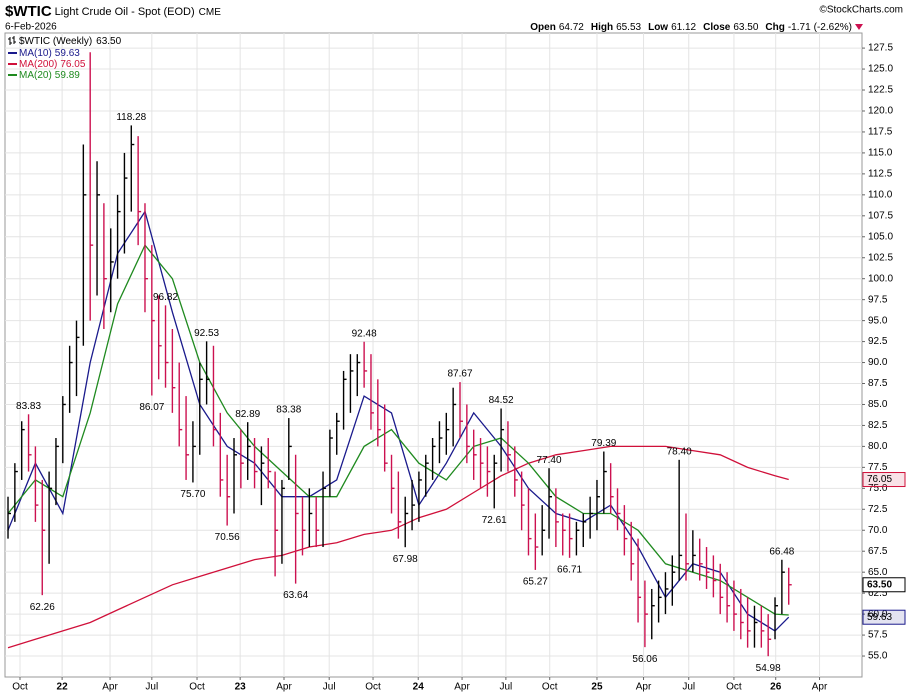 The width and height of the screenshot is (908, 695). What do you see at coordinates (745, 27) in the screenshot?
I see `quote-value: 63.50` at bounding box center [745, 27].